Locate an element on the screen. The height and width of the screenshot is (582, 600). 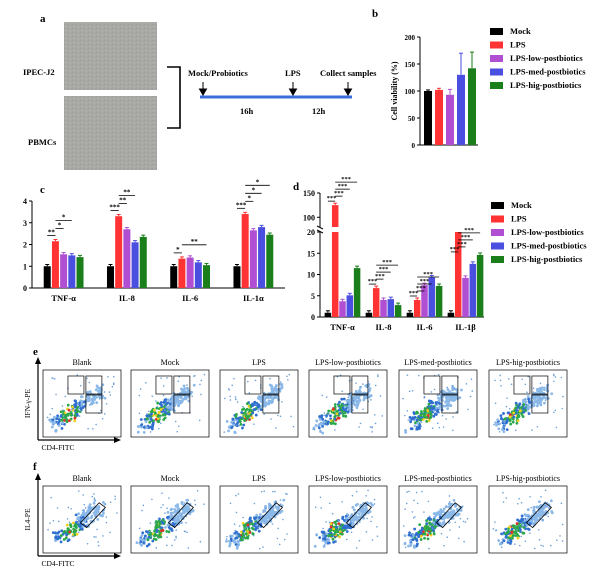
legend-label: LPS-hig-postbiotics is located at coordinates (546, 85).